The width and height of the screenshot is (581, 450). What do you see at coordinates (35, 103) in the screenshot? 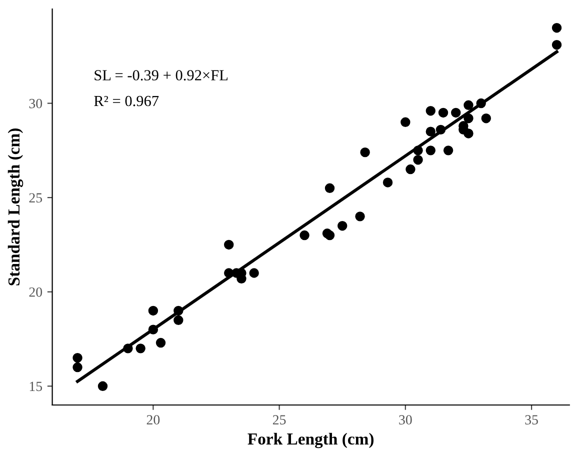
I see `y-tick-label: 30` at bounding box center [35, 103].